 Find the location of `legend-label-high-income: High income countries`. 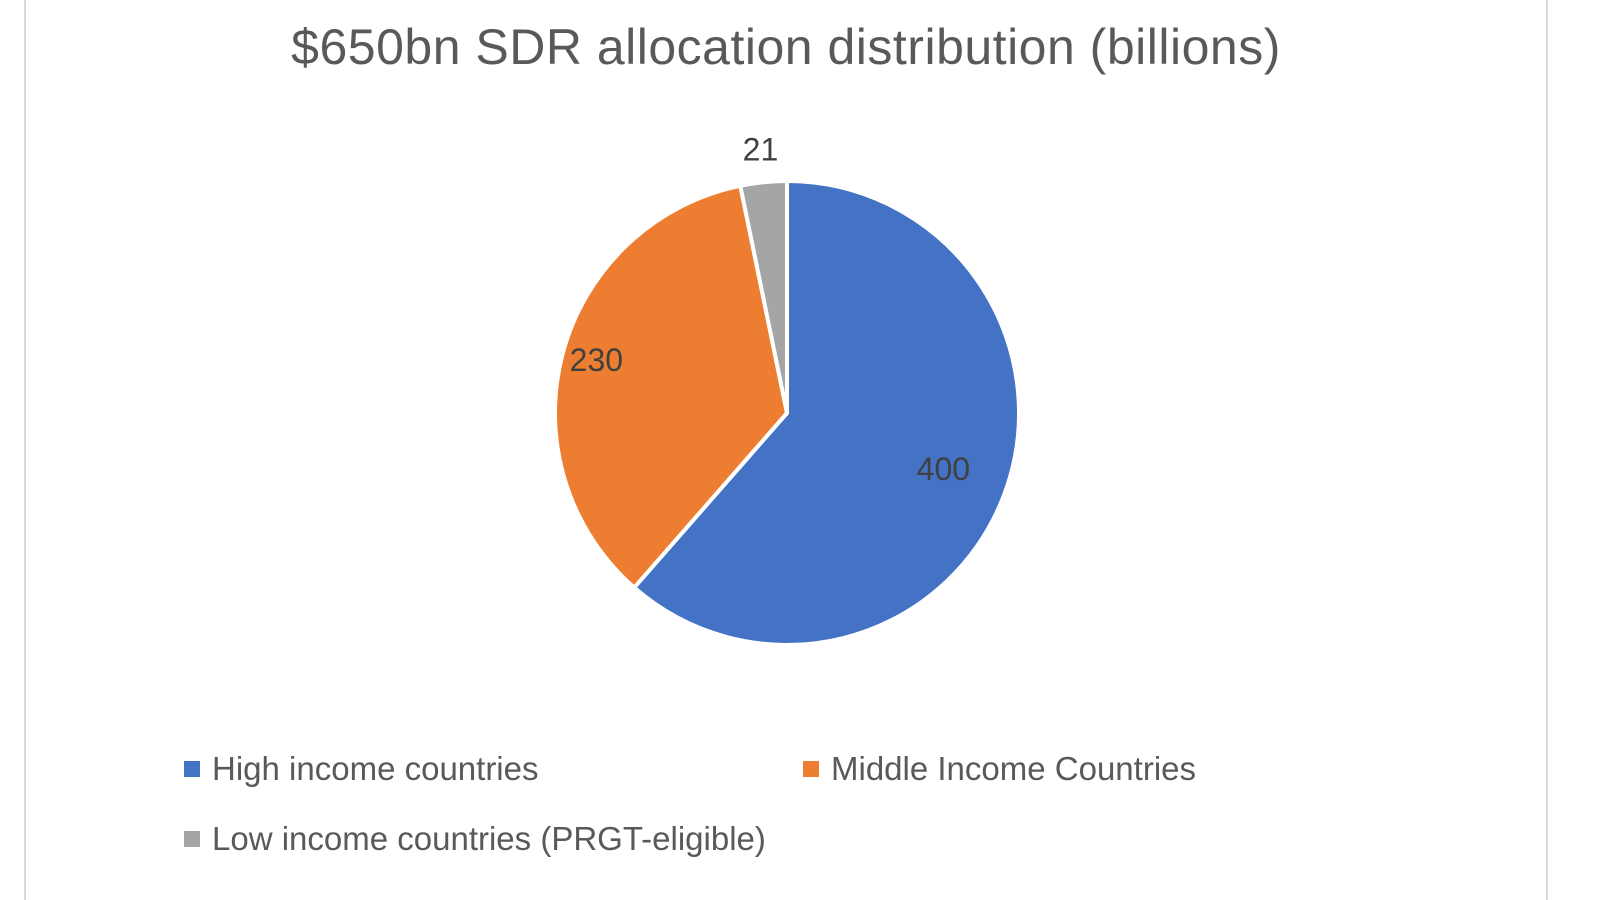

legend-label-high-income: High income countries is located at coordinates (375, 768).